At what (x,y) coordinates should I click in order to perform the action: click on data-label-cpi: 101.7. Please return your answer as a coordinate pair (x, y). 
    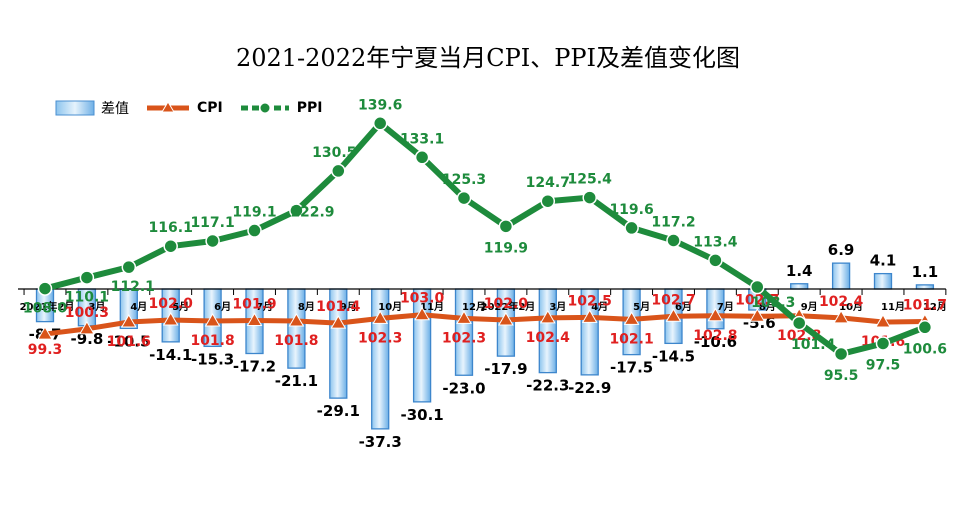
    Looking at the image, I should click on (925, 306).